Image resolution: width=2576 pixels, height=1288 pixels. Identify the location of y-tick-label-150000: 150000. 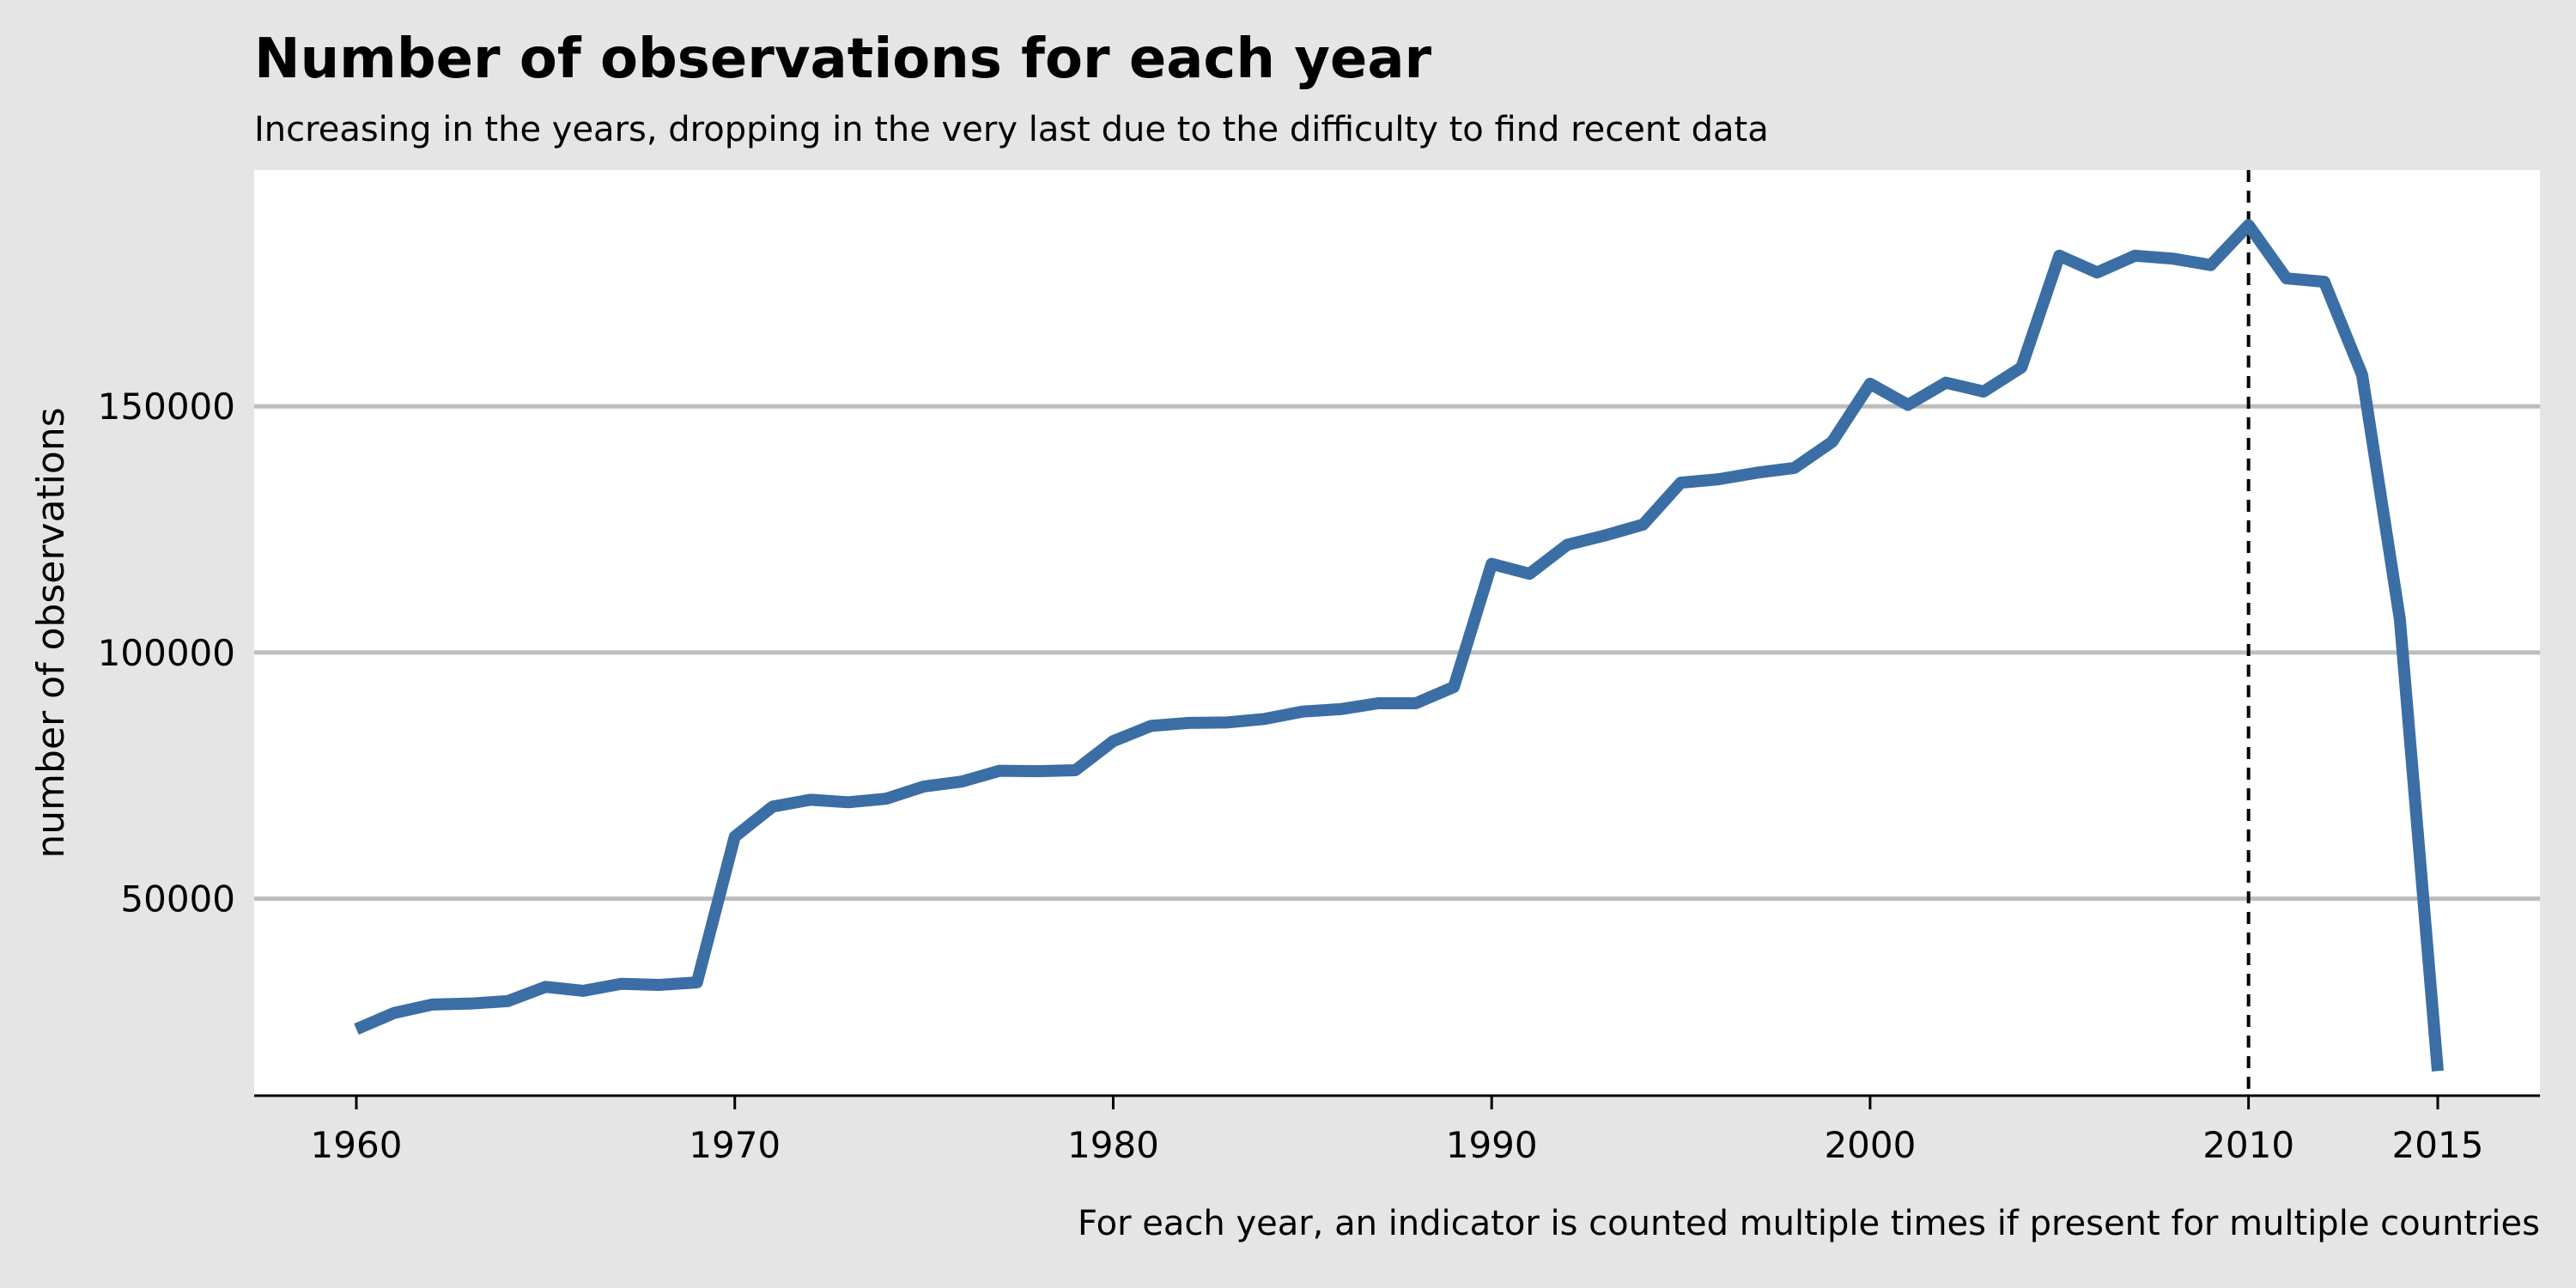
(166, 407).